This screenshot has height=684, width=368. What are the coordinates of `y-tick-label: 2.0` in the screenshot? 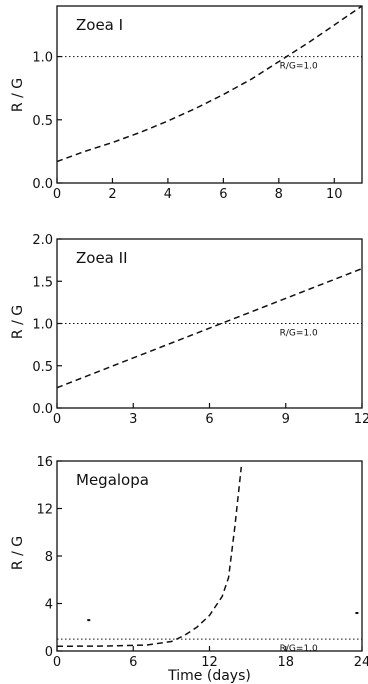 It's located at (42, 240).